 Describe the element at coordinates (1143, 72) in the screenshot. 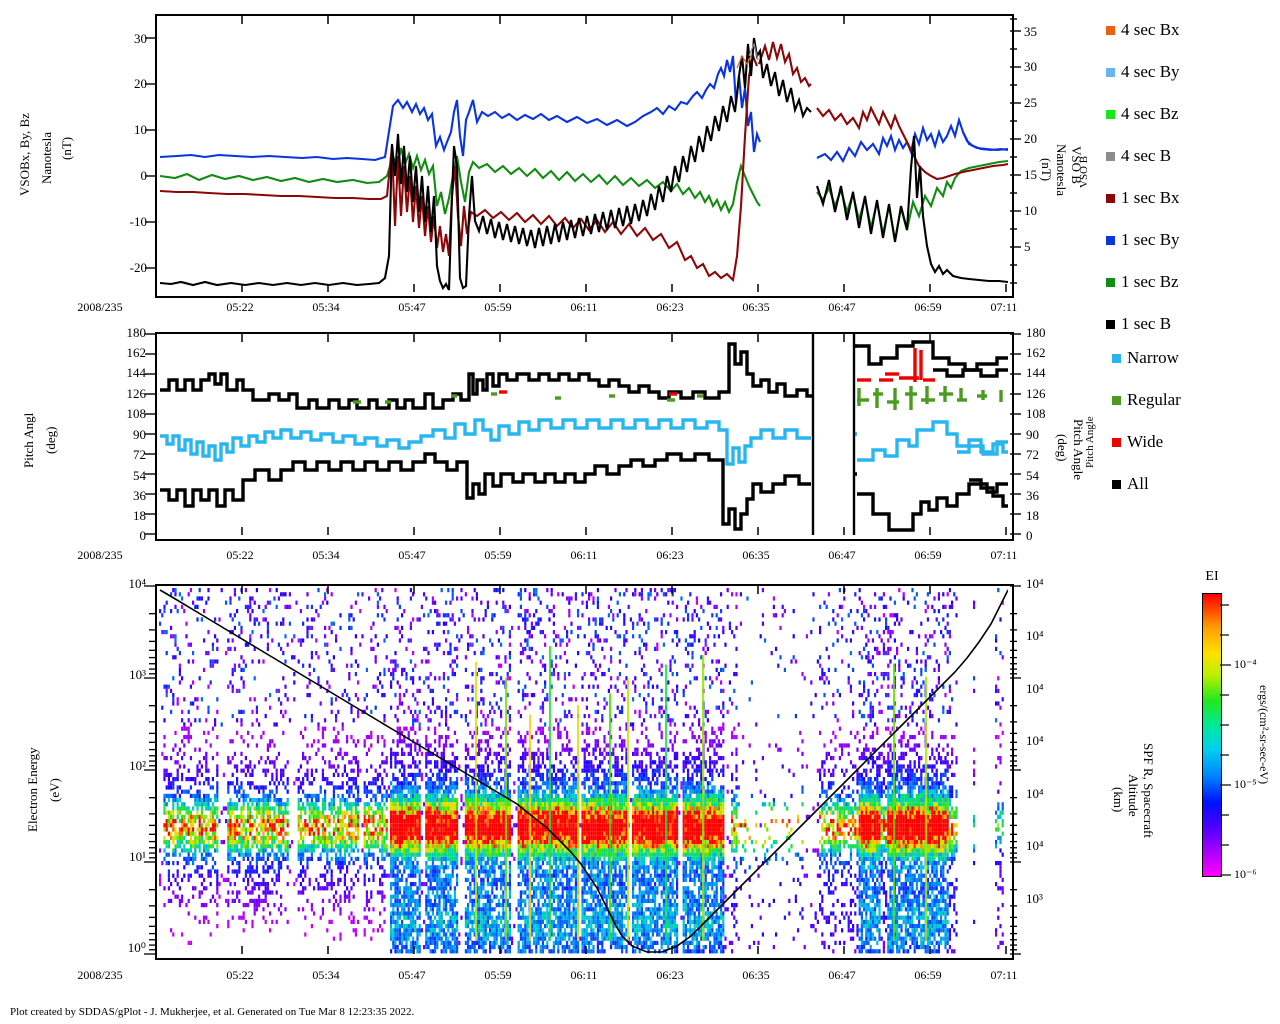

I see `legend-item-4sec-by: 4 sec By` at that location.